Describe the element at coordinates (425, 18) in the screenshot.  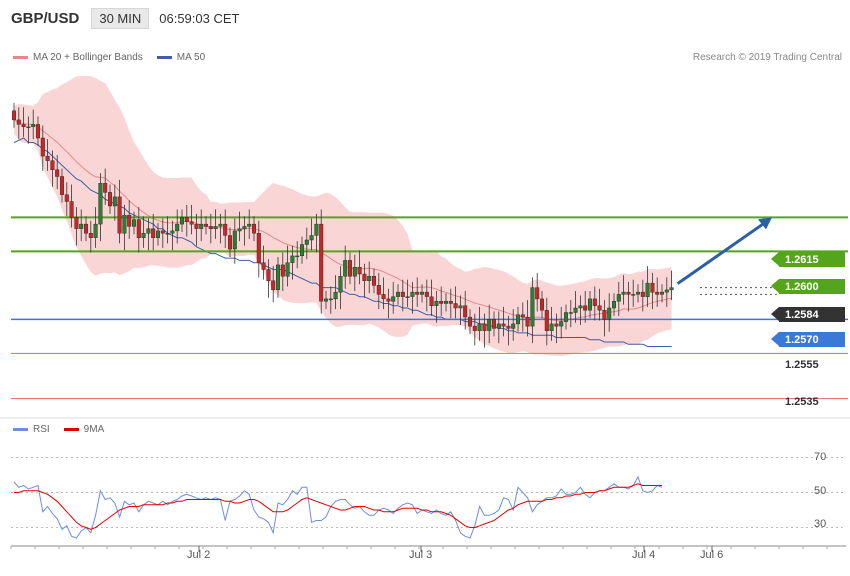
I see `chart-header: GBP/USD 30 MIN 06:59:03 CET` at that location.